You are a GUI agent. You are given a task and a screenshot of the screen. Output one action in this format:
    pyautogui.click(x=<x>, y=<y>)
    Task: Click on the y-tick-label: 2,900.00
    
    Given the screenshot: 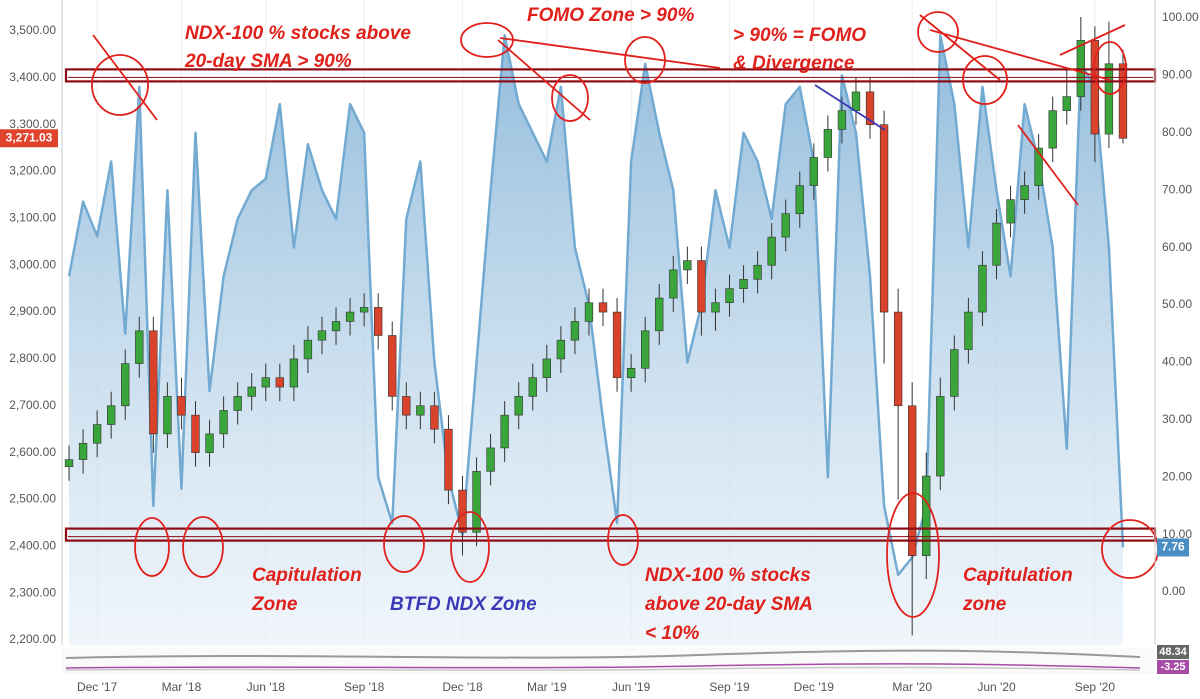 What is the action you would take?
    pyautogui.click(x=32, y=311)
    